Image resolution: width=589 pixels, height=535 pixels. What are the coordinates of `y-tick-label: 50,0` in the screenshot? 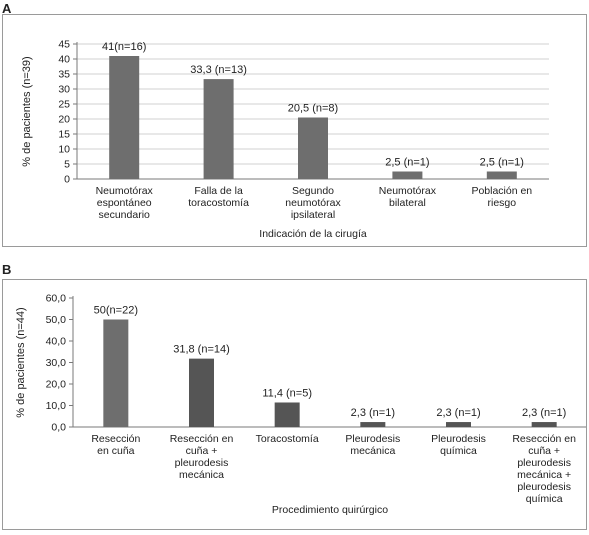 It's located at (56, 320).